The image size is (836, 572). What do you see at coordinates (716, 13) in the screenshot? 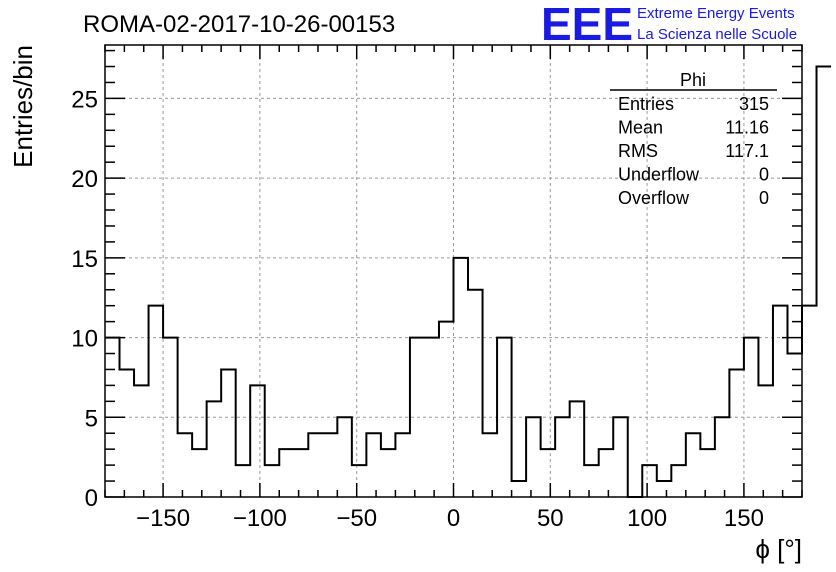
I see `logo-line-1: Extreme Energy Events` at bounding box center [716, 13].